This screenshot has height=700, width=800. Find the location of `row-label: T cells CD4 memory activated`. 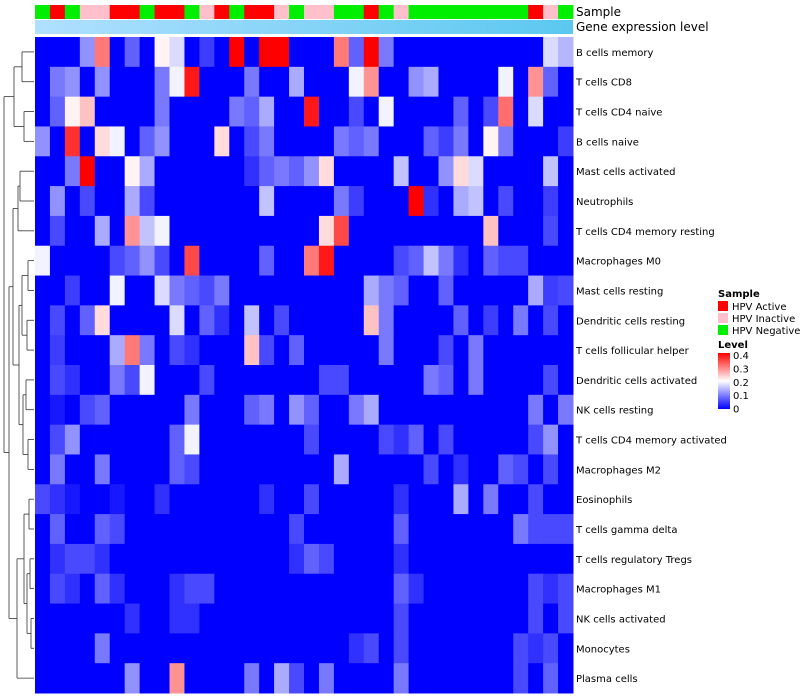

row-label: T cells CD4 memory activated is located at coordinates (651, 441).